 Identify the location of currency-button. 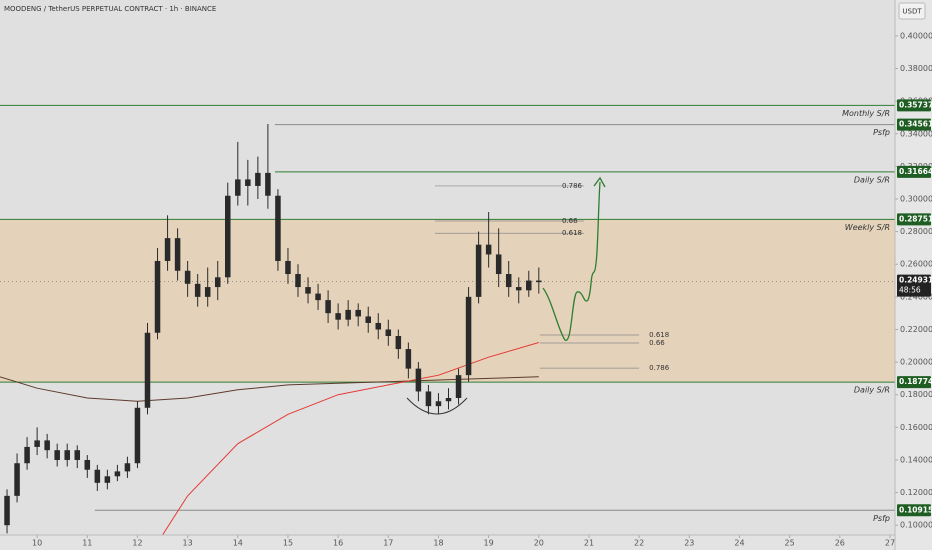
(912, 11).